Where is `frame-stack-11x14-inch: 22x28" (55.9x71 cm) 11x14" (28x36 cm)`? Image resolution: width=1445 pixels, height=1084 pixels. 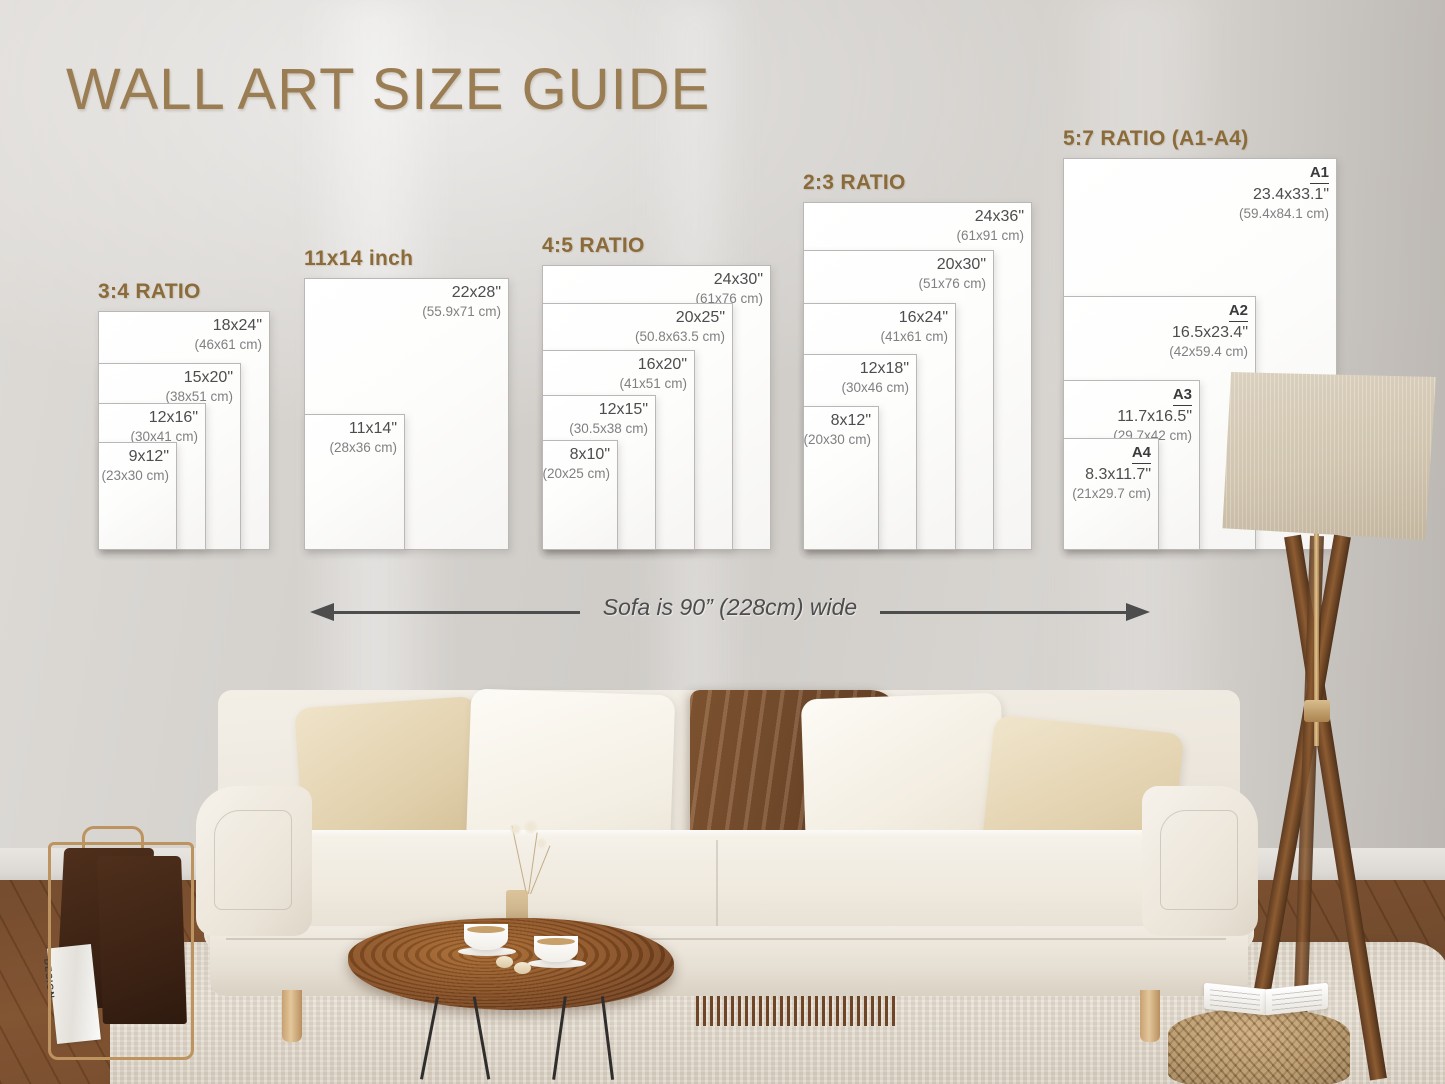
frame-stack-11x14-inch: 22x28" (55.9x71 cm) 11x14" (28x36 cm) is located at coordinates (406, 414).